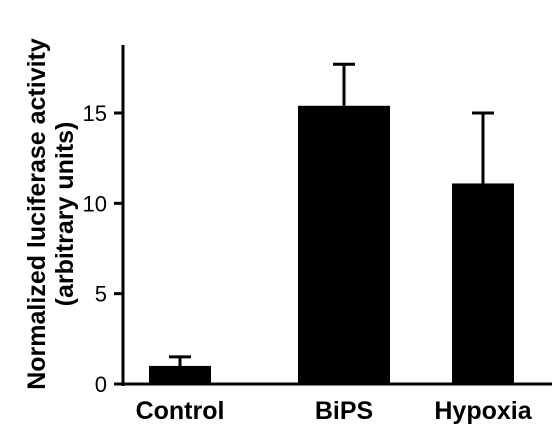  Describe the element at coordinates (95, 203) in the screenshot. I see `y-tick-label-10: 10` at that location.